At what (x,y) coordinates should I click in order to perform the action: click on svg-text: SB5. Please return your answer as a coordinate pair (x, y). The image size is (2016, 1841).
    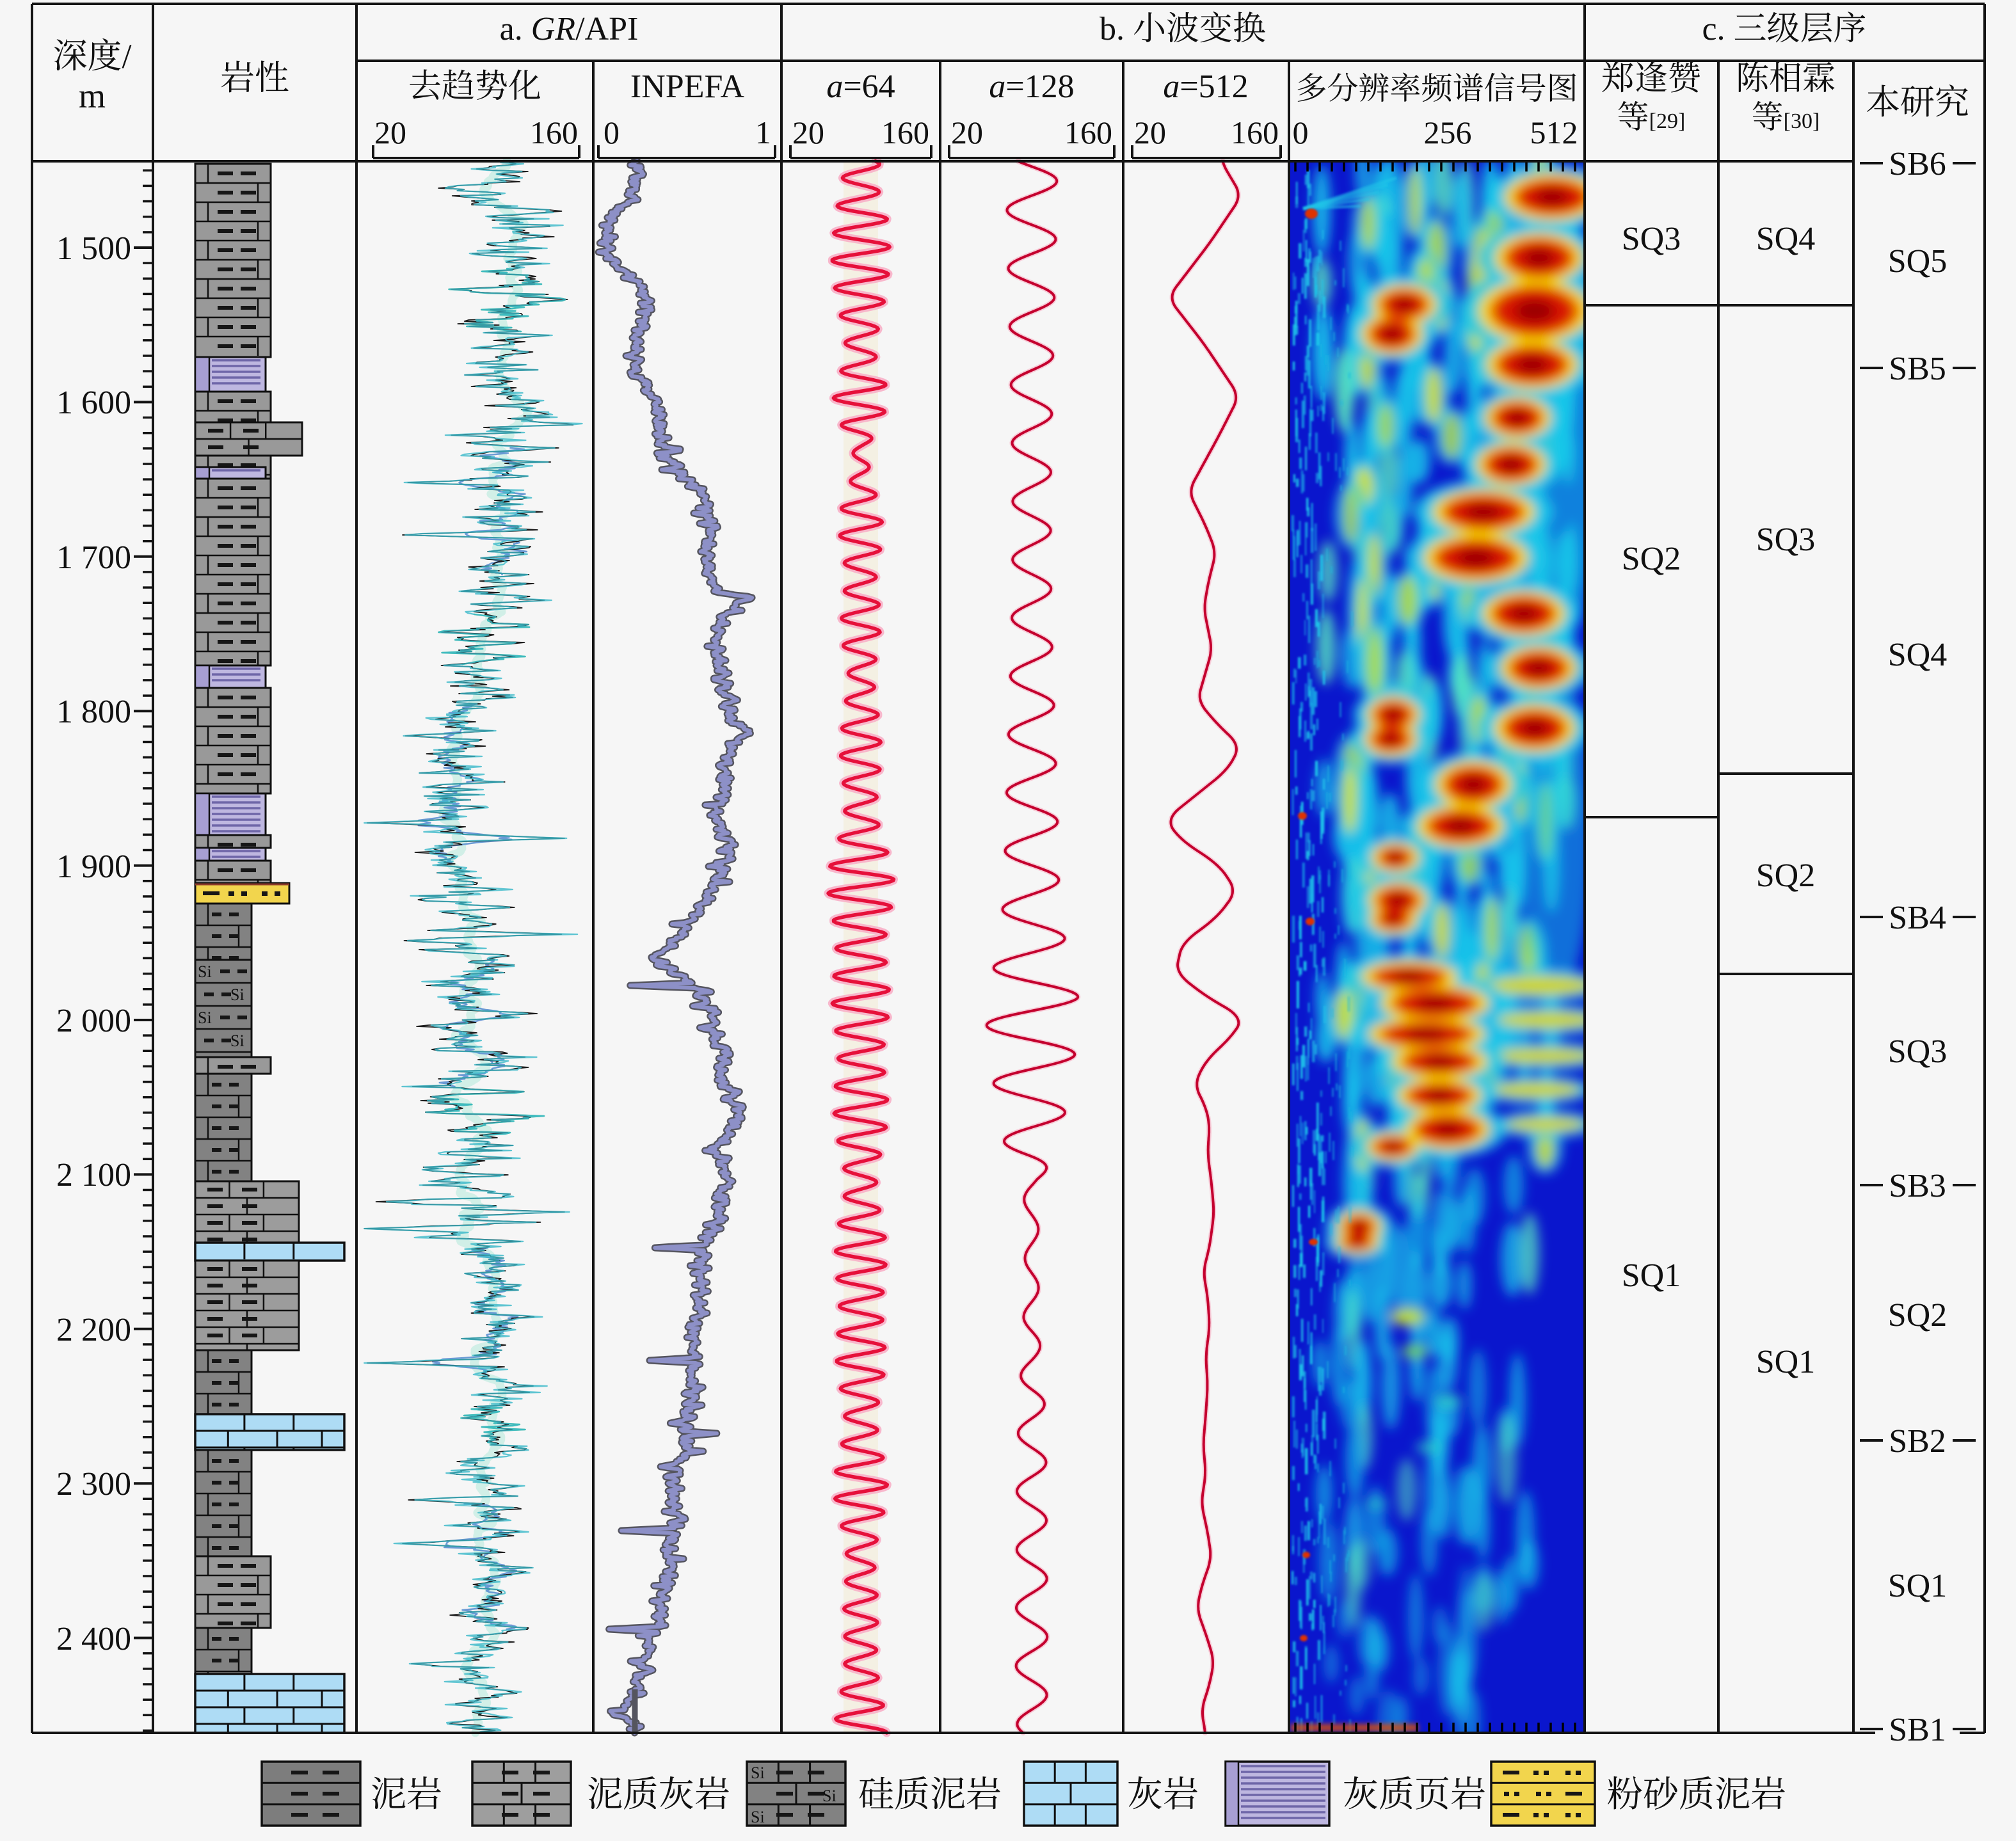
    Looking at the image, I should click on (1917, 369).